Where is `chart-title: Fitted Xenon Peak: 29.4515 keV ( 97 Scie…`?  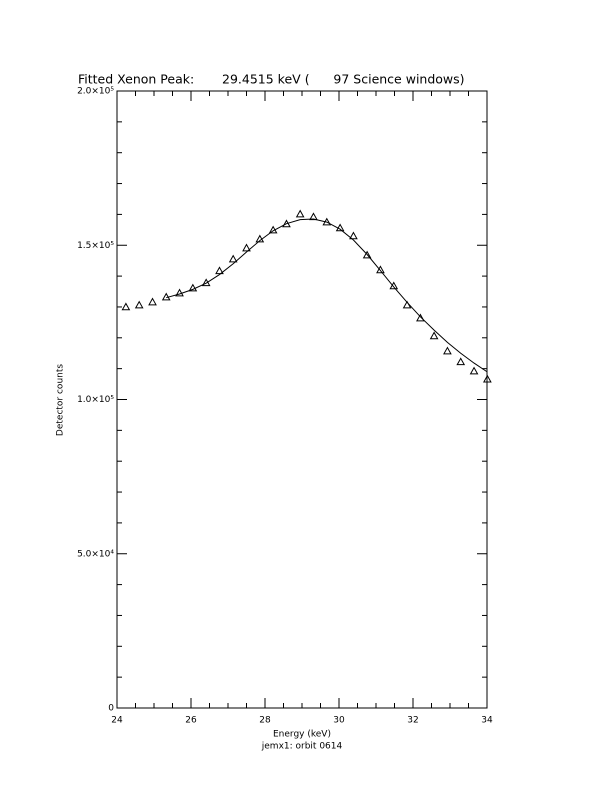 chart-title: Fitted Xenon Peak: 29.4515 keV ( 97 Scie… is located at coordinates (271, 79).